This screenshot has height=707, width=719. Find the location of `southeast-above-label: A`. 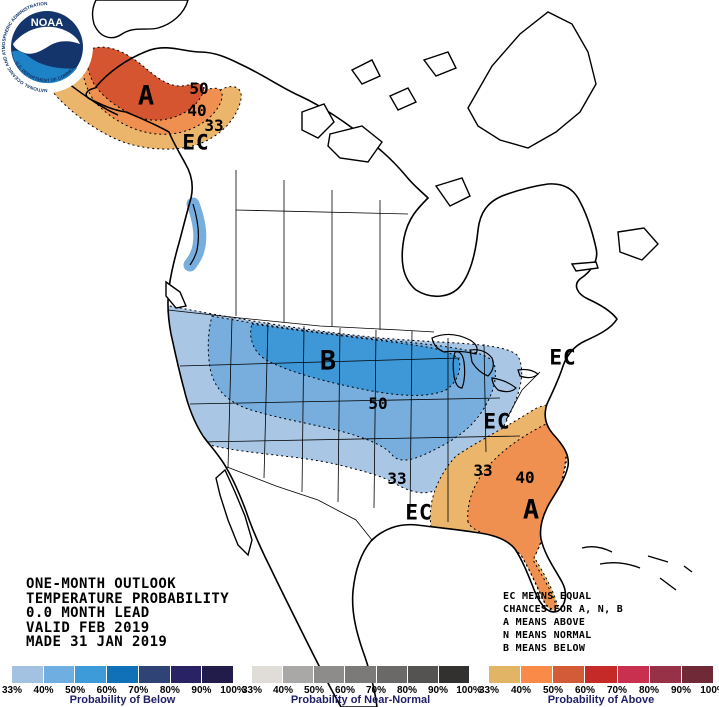

southeast-above-label: A is located at coordinates (531, 510).